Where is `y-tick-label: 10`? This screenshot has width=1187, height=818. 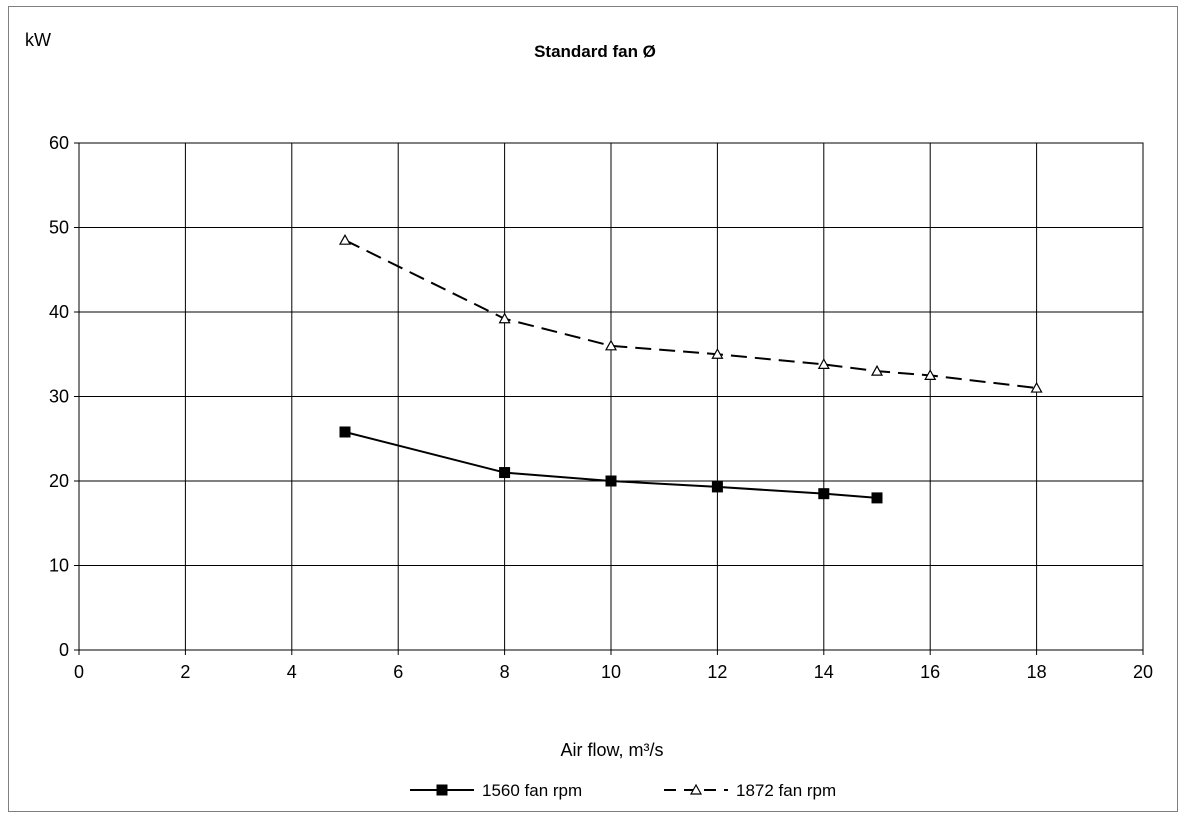 y-tick-label: 10 is located at coordinates (59, 566).